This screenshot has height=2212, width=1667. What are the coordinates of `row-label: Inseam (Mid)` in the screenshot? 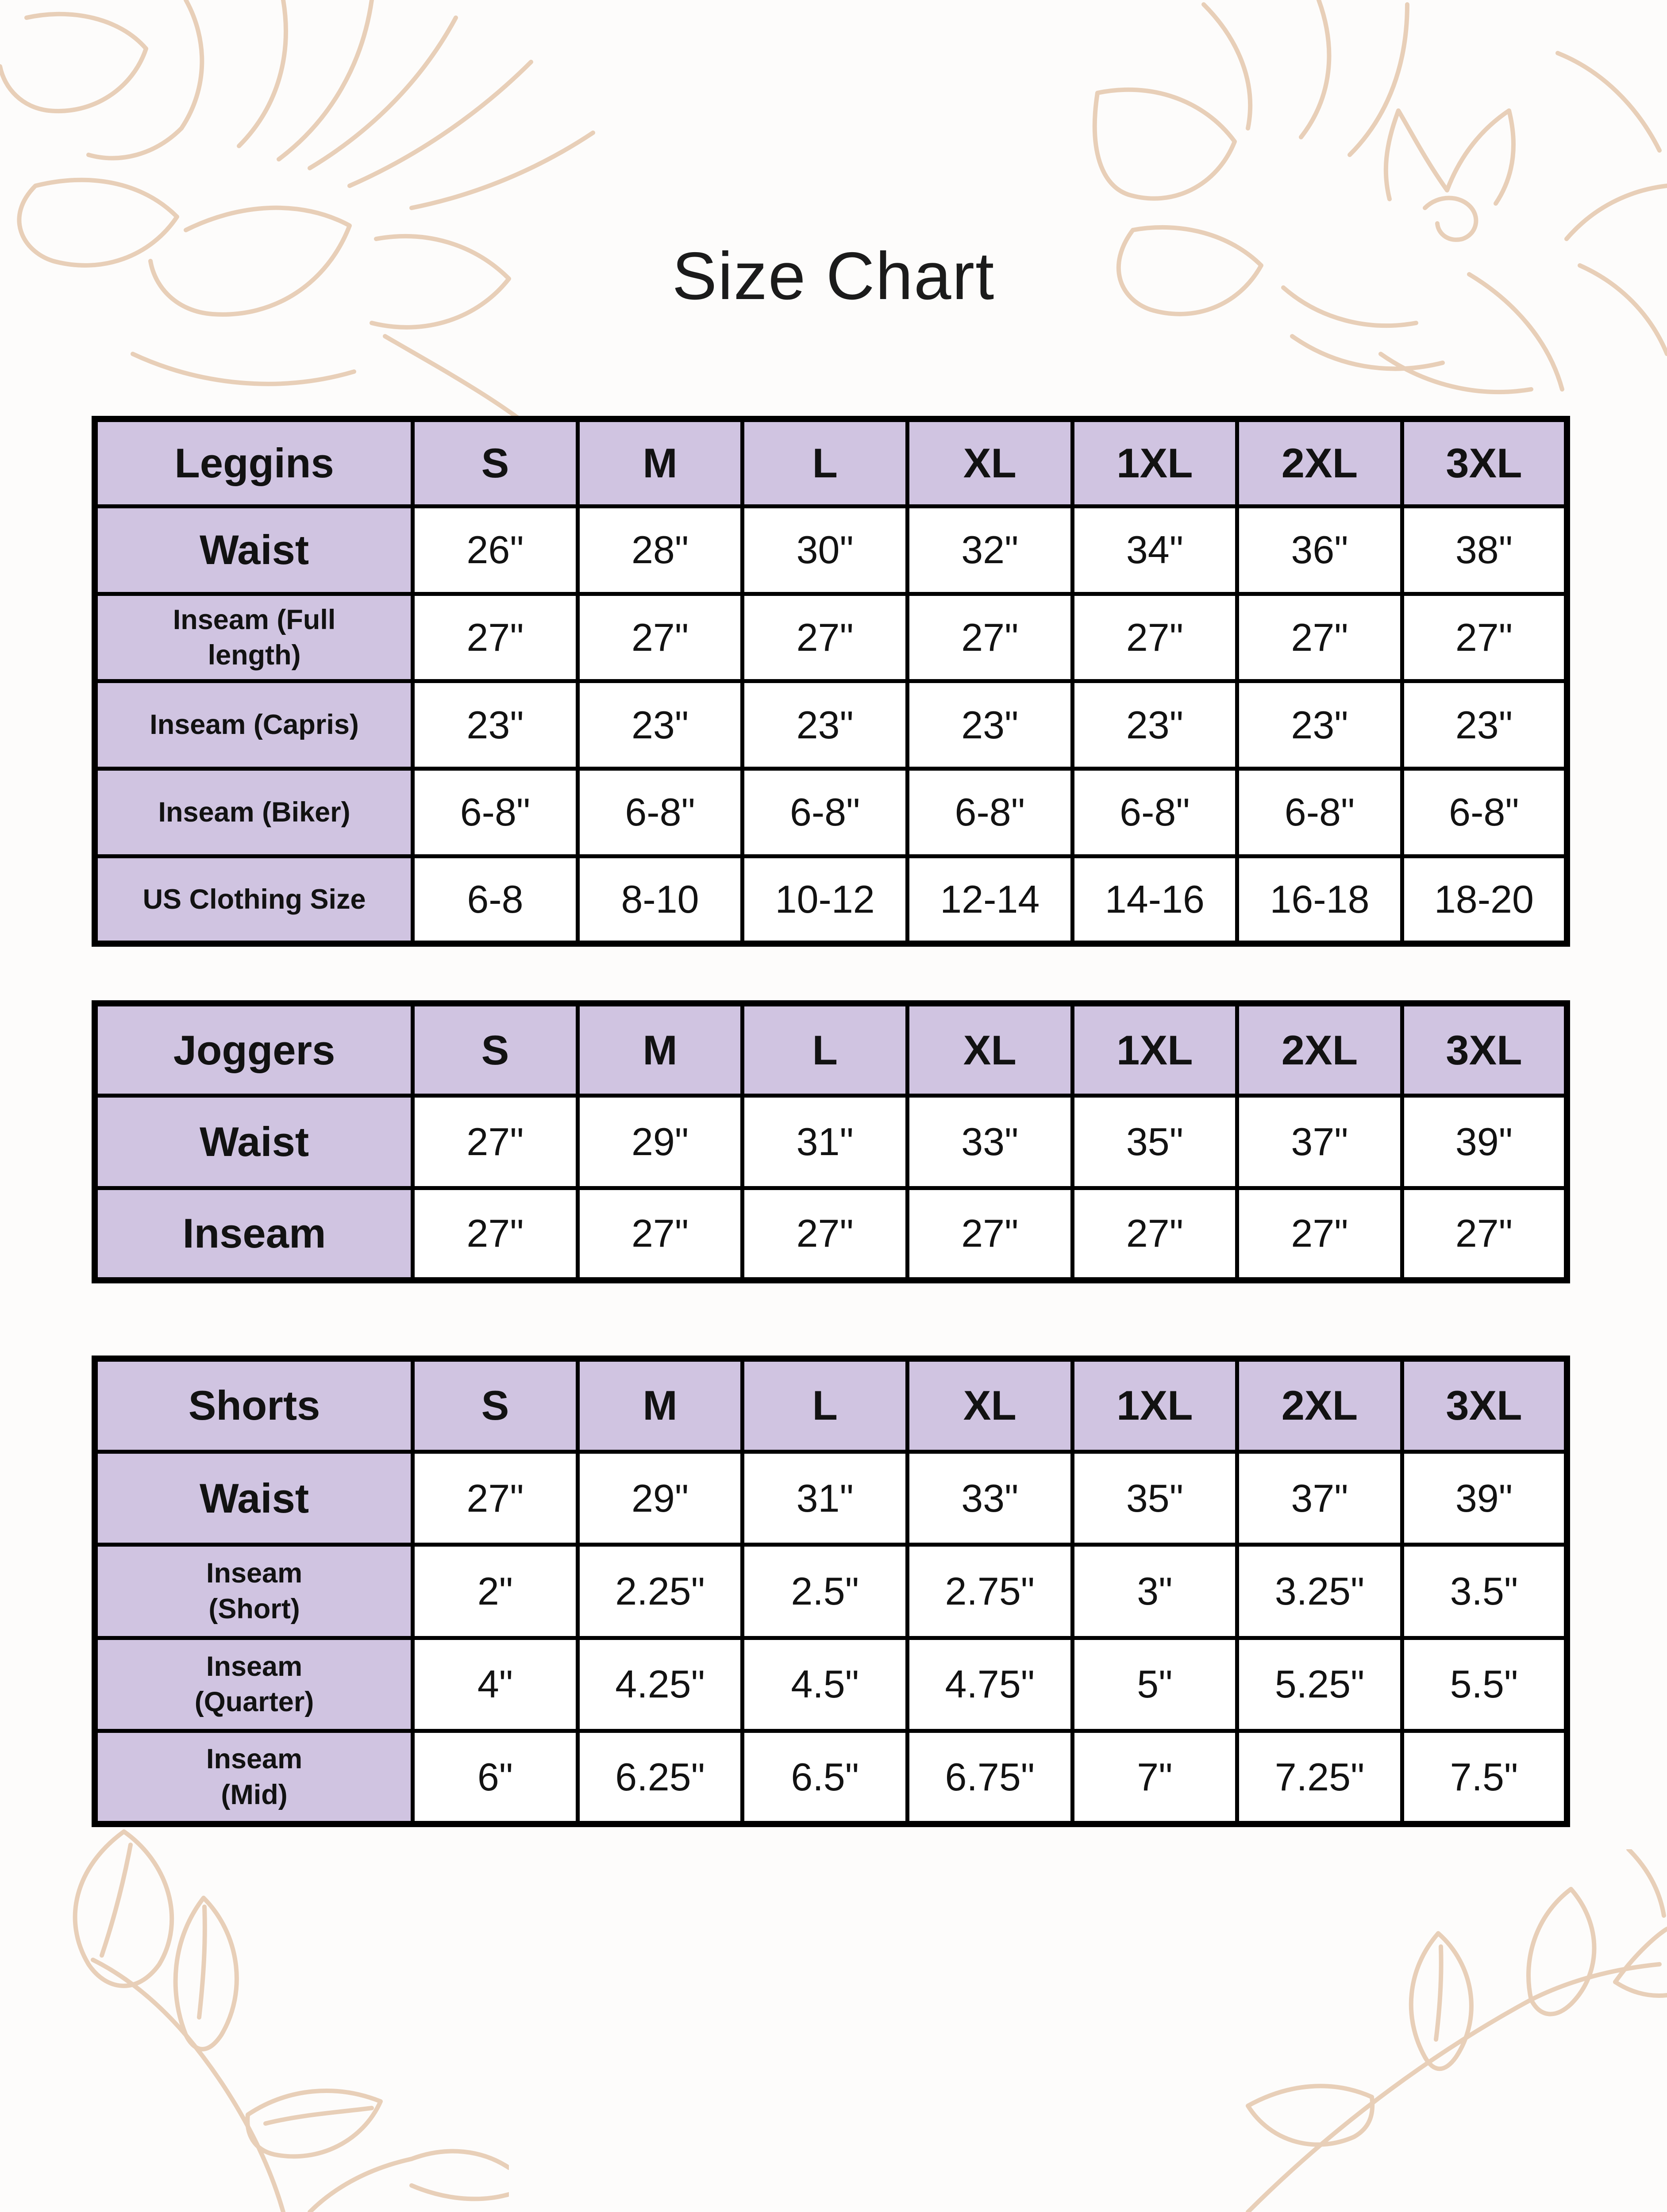 It's located at (254, 1778).